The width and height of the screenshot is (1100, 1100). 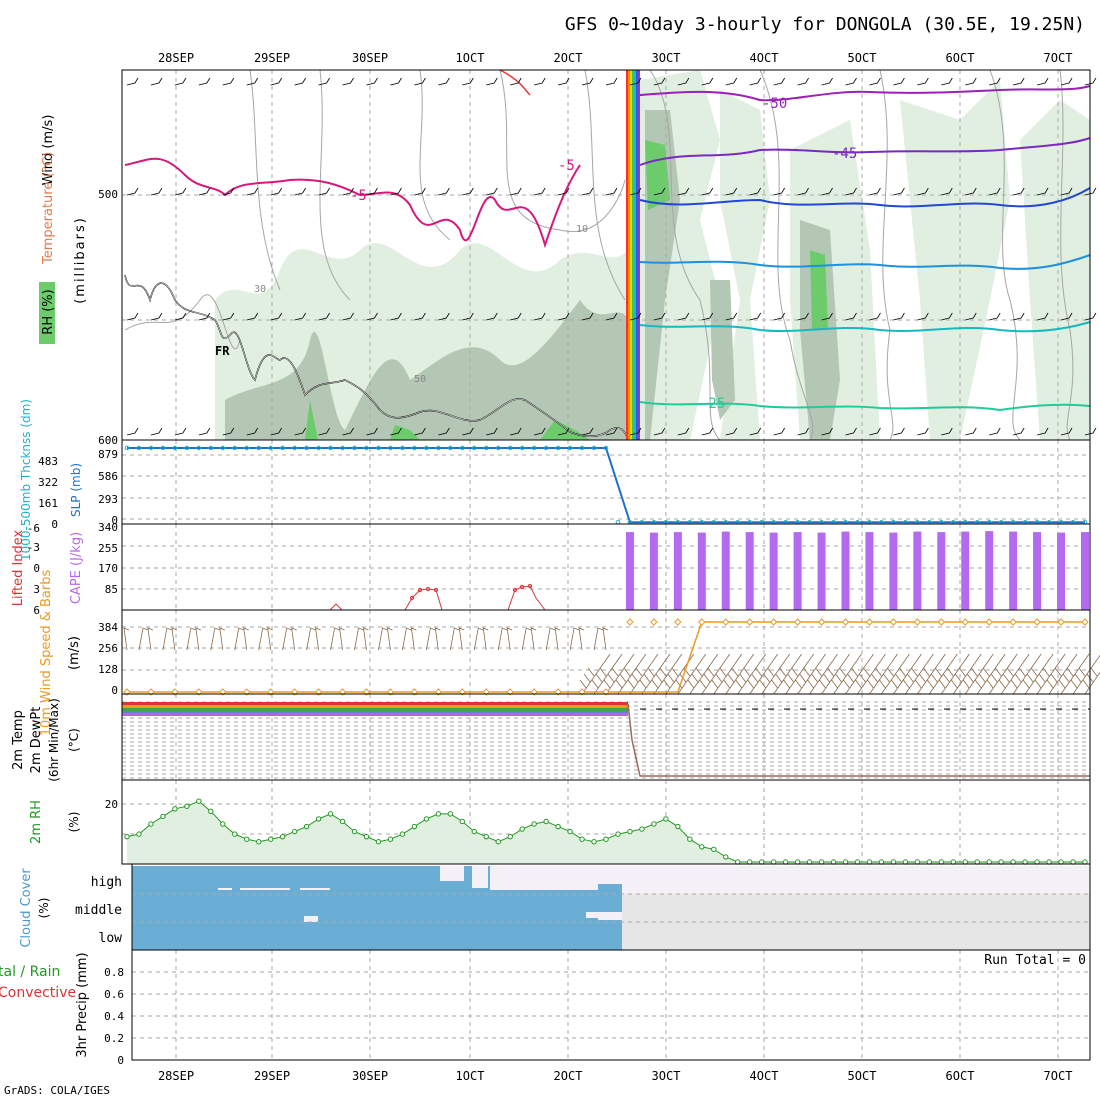 What do you see at coordinates (38, 993) in the screenshot?
I see `label-precip-conv: Convective` at bounding box center [38, 993].